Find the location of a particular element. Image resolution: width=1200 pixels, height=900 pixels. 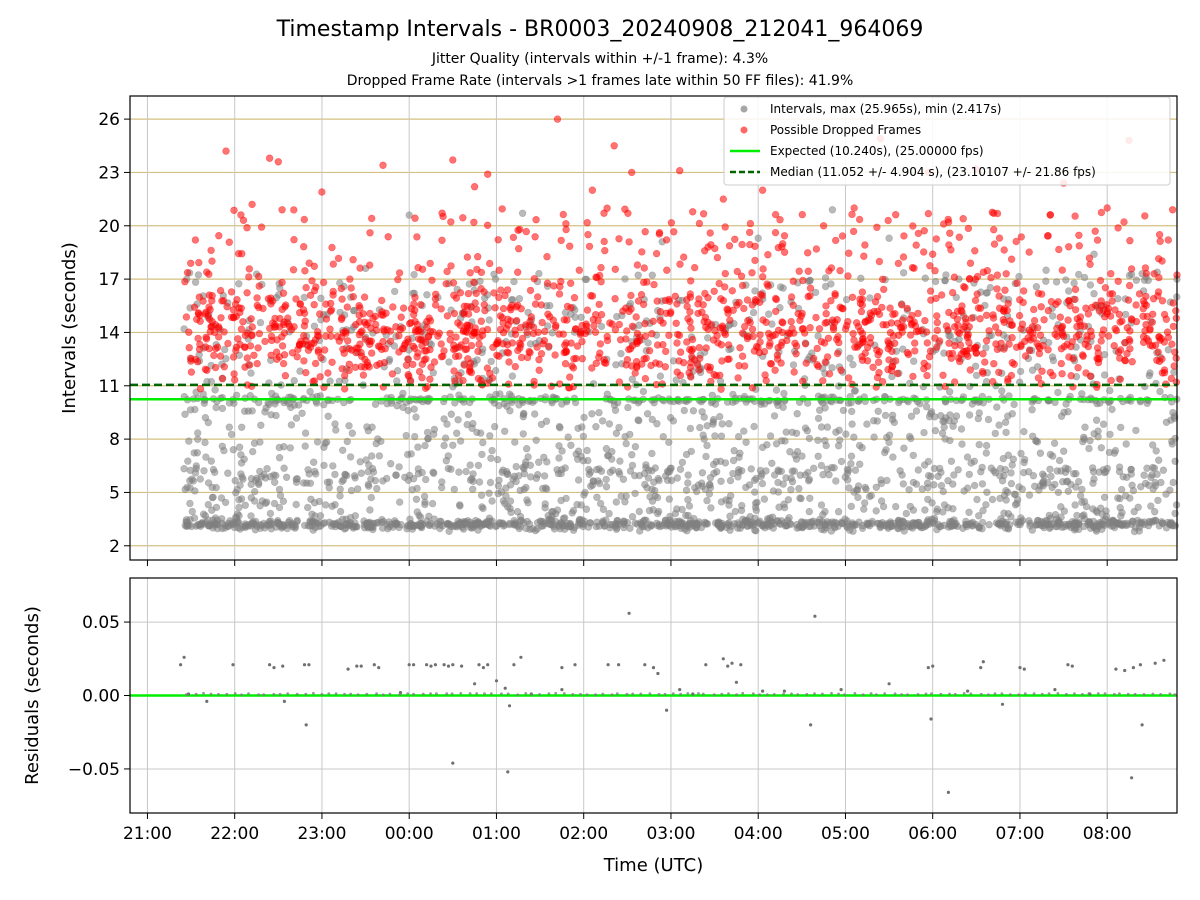

time-x-tick-label: 08:00 is located at coordinates (1107, 834).